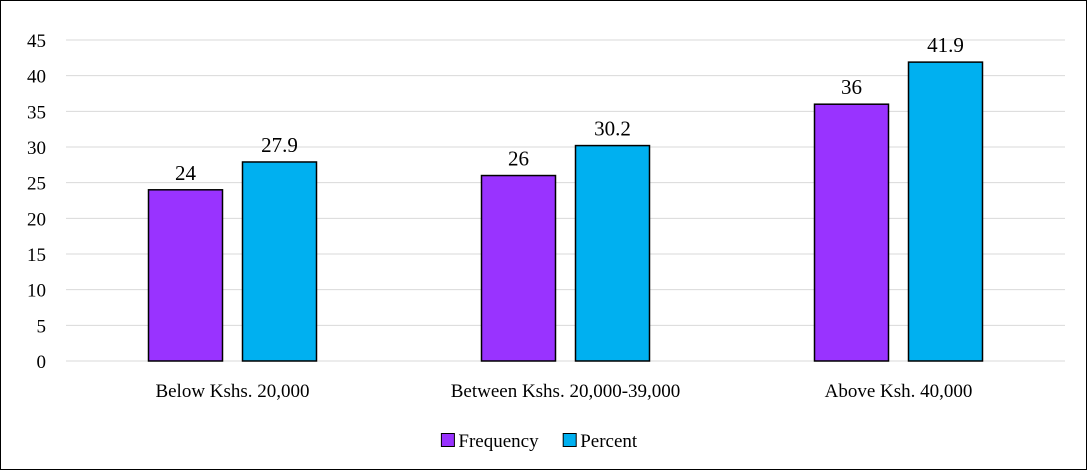 This screenshot has height=470, width=1087. What do you see at coordinates (36, 148) in the screenshot?
I see `y-tick-label: 30` at bounding box center [36, 148].